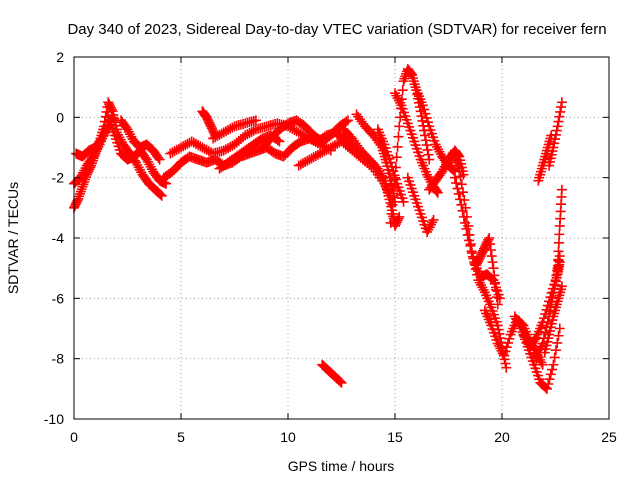  Describe the element at coordinates (60, 117) in the screenshot. I see `y-tick-label: 0` at that location.